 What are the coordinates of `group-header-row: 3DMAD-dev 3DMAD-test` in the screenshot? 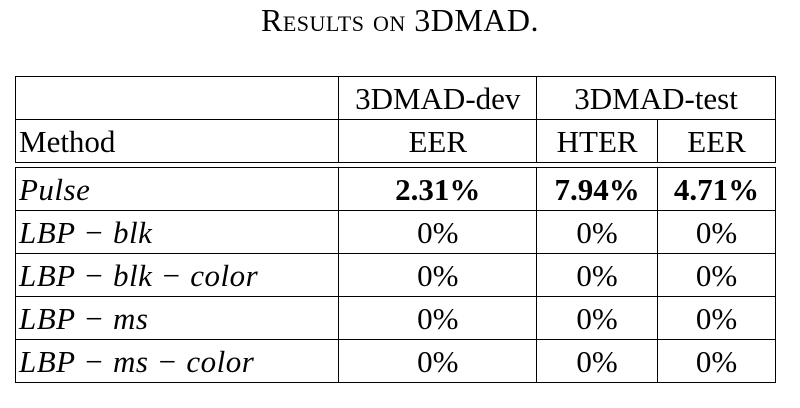 It's located at (395, 98).